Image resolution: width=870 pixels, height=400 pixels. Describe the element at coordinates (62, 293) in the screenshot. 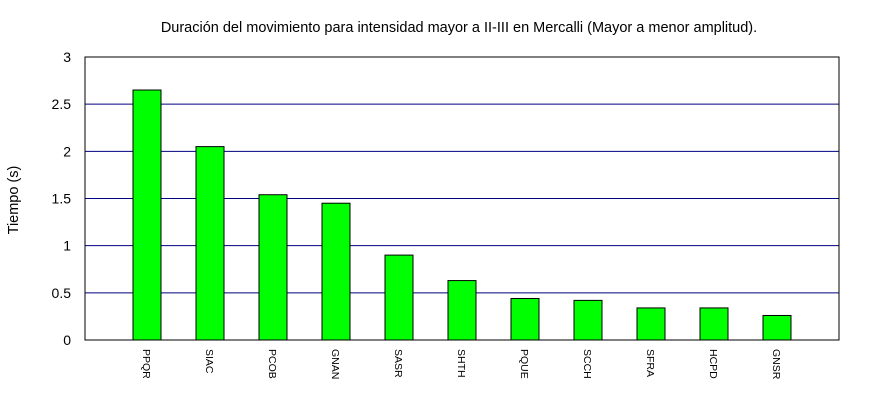

I see `y-tick-label: 0.5` at that location.